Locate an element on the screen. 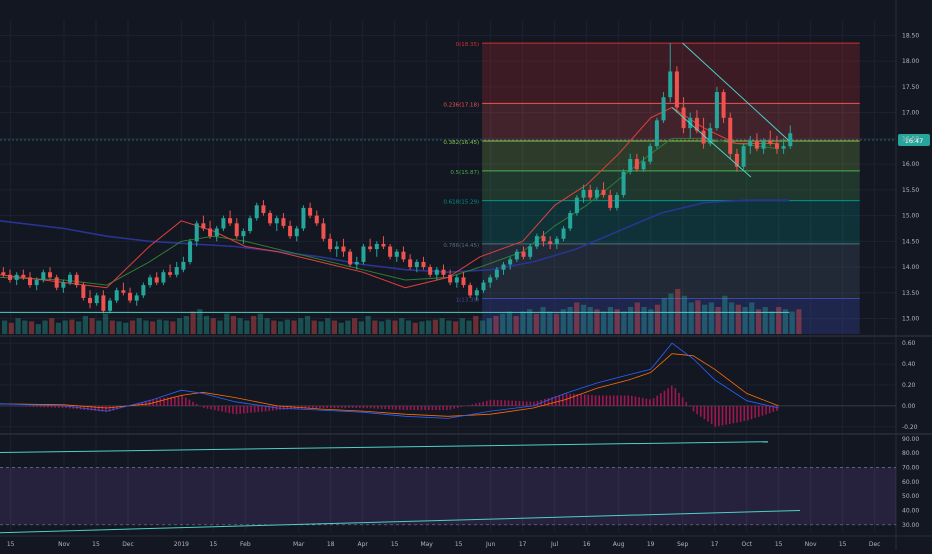 Image resolution: width=932 pixels, height=554 pixels. fib-level-label: 0.618(15.29) is located at coordinates (461, 203).